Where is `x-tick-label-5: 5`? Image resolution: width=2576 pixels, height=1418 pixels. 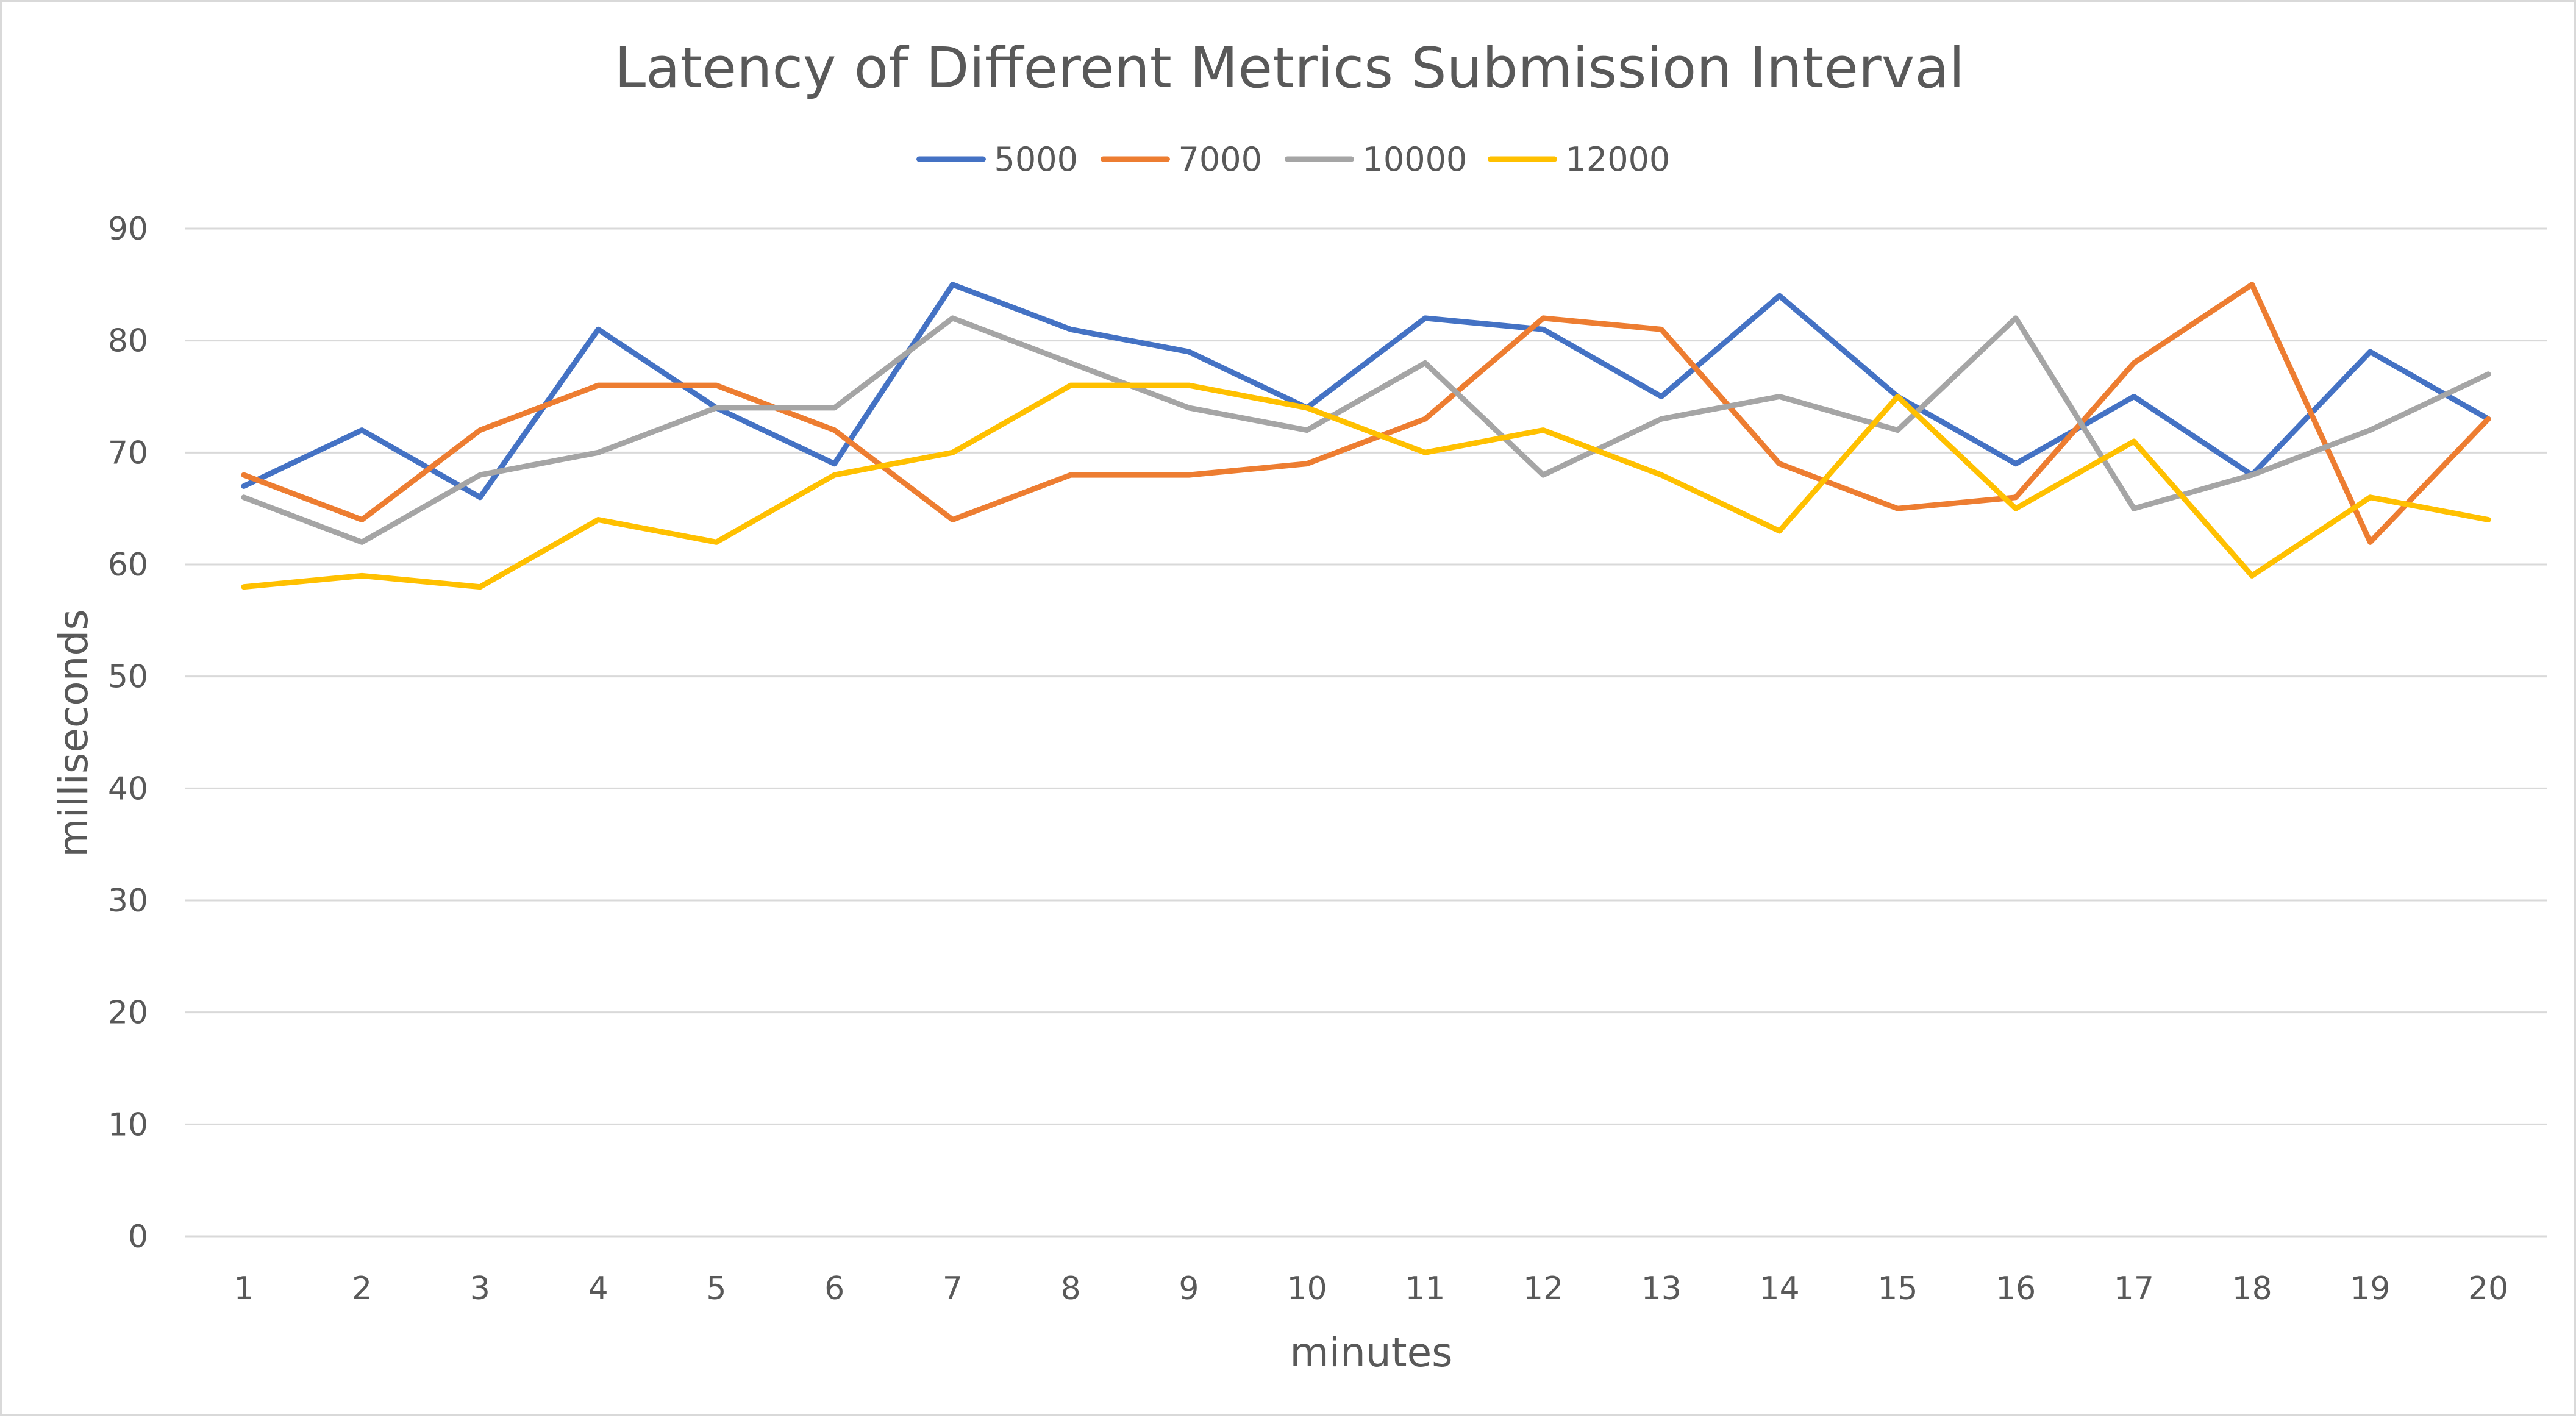
x-tick-label-5: 5 is located at coordinates (716, 1288).